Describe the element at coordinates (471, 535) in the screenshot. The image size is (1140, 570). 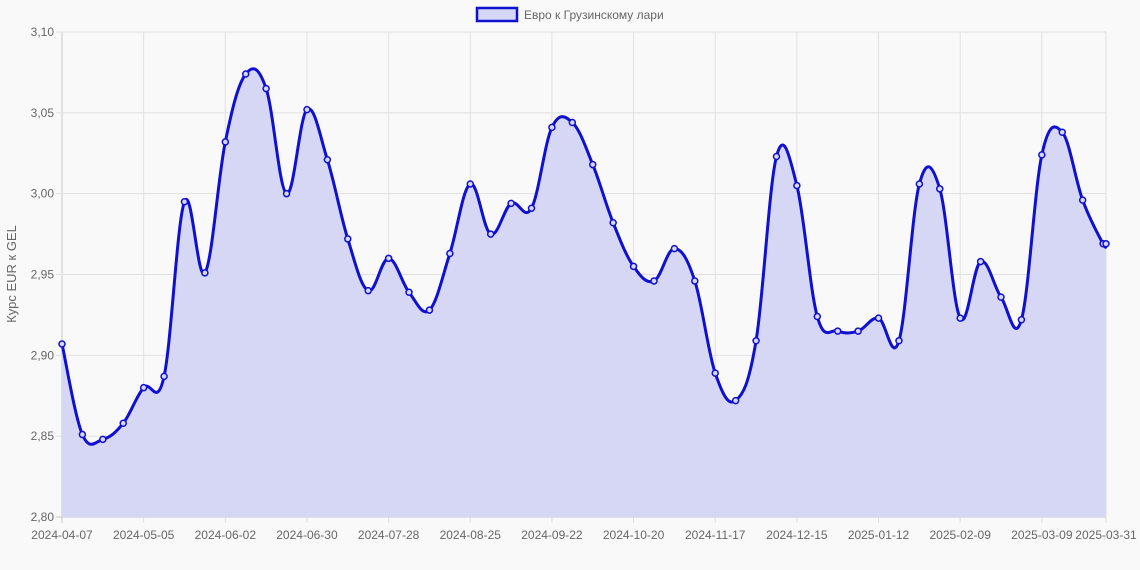
I see `x-tick-label: 2024-08-25` at that location.